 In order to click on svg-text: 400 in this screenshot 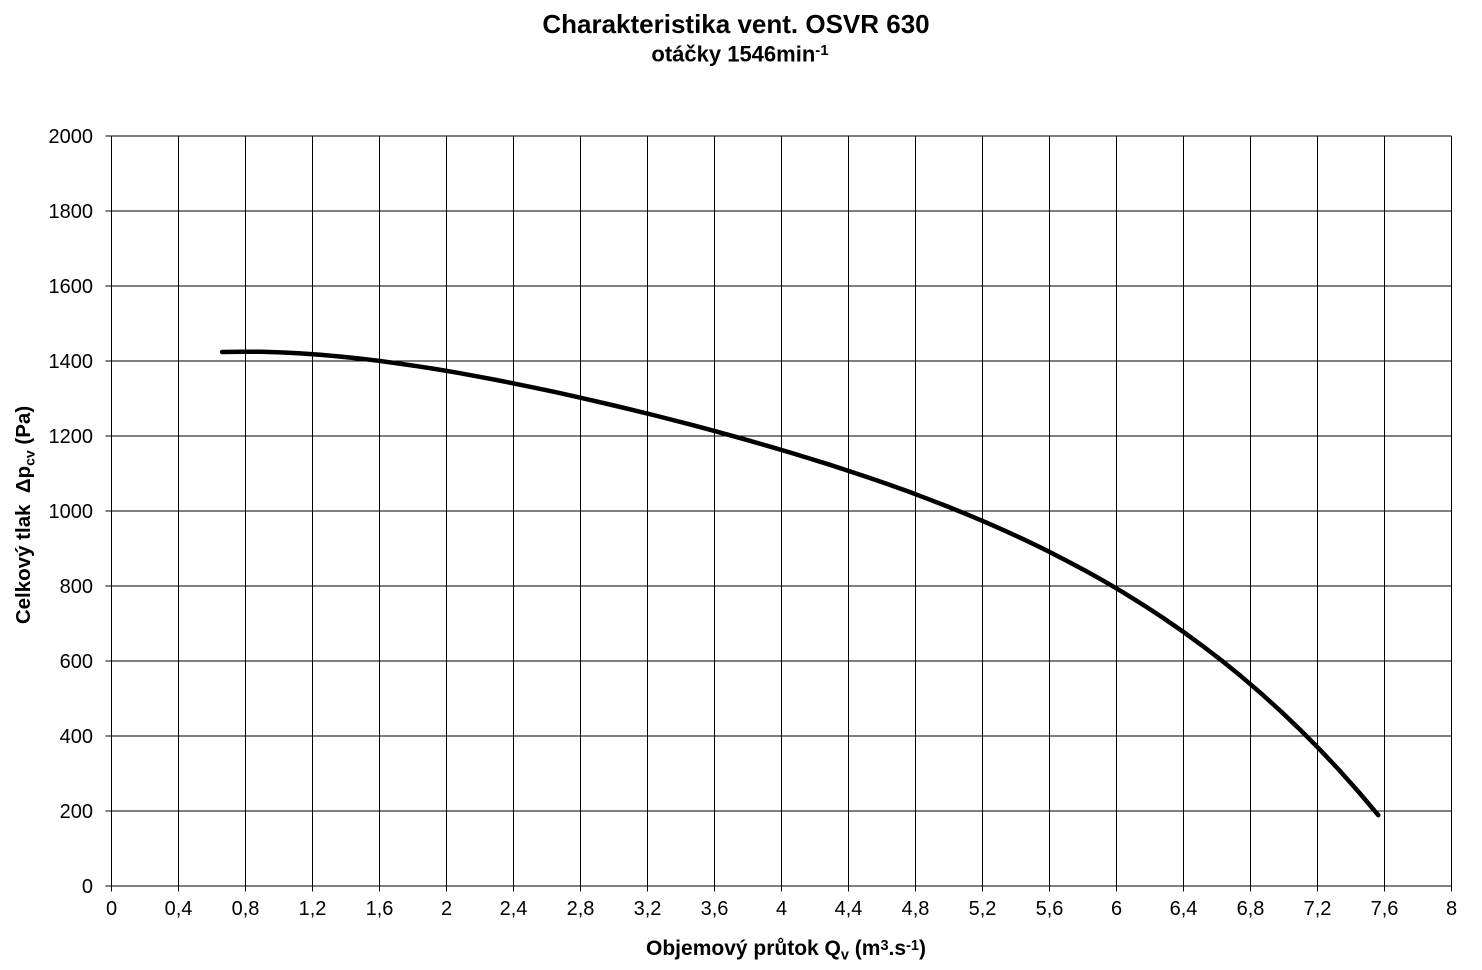, I will do `click(76, 737)`.